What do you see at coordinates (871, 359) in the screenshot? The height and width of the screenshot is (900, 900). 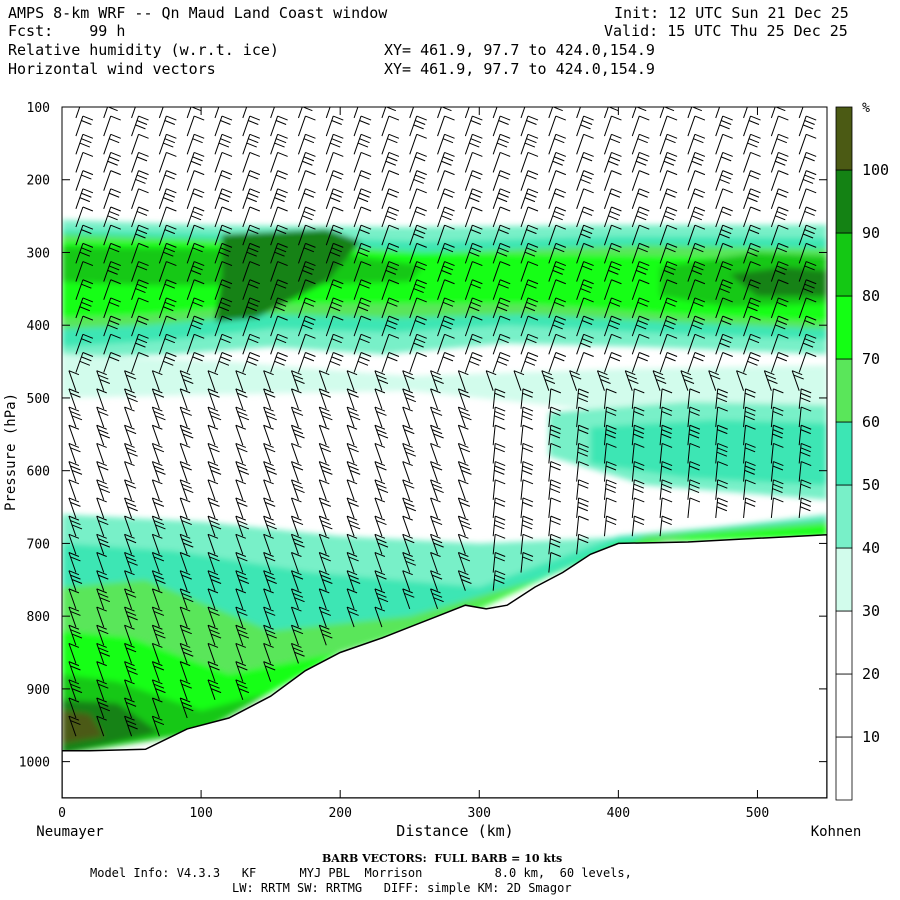 I see `colorbar-label: 70` at bounding box center [871, 359].